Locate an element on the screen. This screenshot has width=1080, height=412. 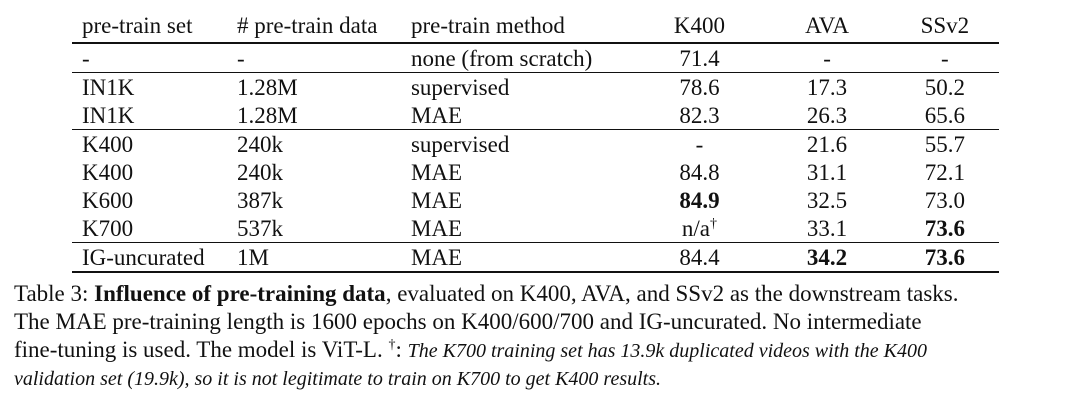
cell-value: 84.4 is located at coordinates (699, 257).